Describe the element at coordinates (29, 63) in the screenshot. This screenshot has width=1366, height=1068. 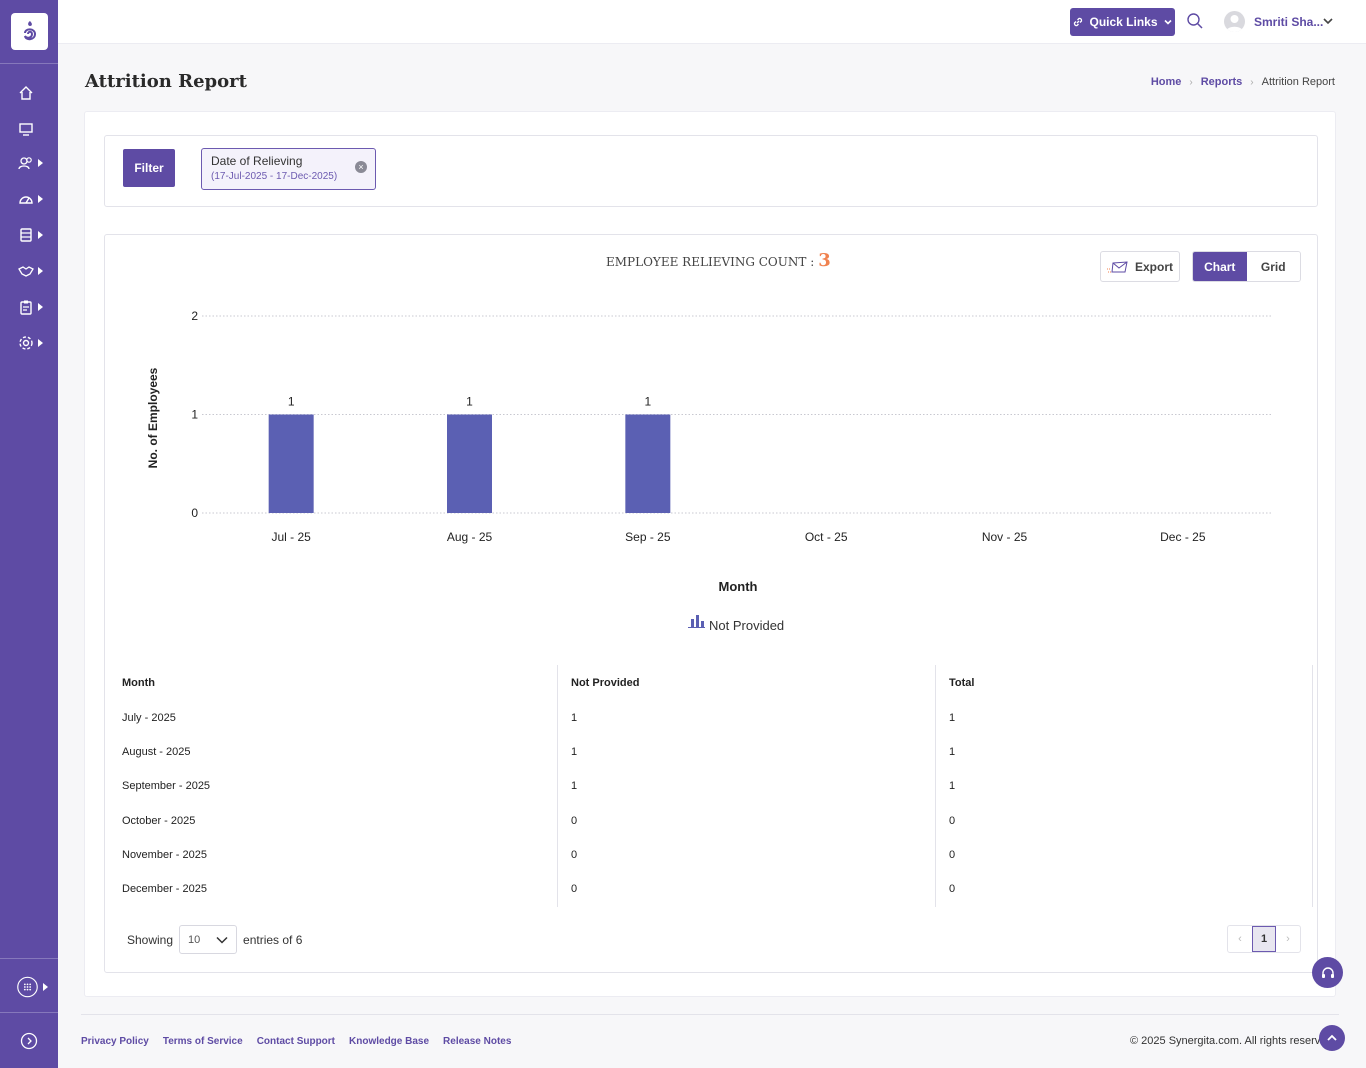
I see `sidebar-divider` at that location.